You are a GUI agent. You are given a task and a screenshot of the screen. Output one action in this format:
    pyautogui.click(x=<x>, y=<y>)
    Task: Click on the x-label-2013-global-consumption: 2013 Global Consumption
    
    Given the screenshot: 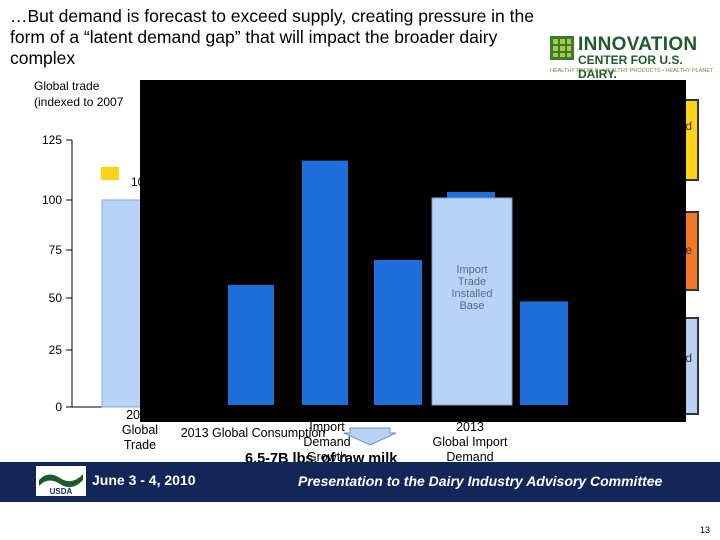 What is the action you would take?
    pyautogui.click(x=253, y=433)
    